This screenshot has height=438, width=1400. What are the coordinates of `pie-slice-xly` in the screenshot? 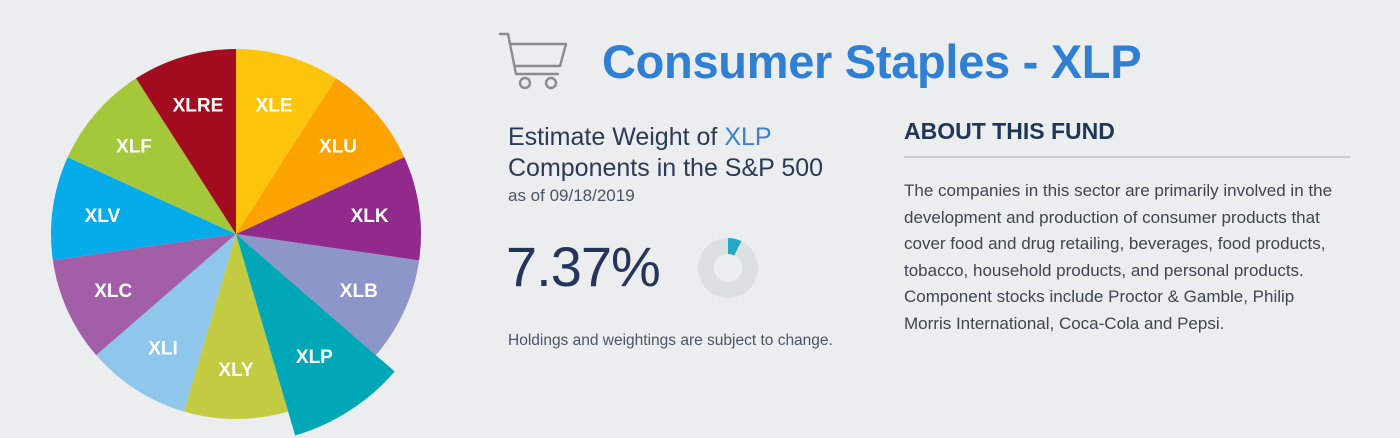 It's located at (236, 326).